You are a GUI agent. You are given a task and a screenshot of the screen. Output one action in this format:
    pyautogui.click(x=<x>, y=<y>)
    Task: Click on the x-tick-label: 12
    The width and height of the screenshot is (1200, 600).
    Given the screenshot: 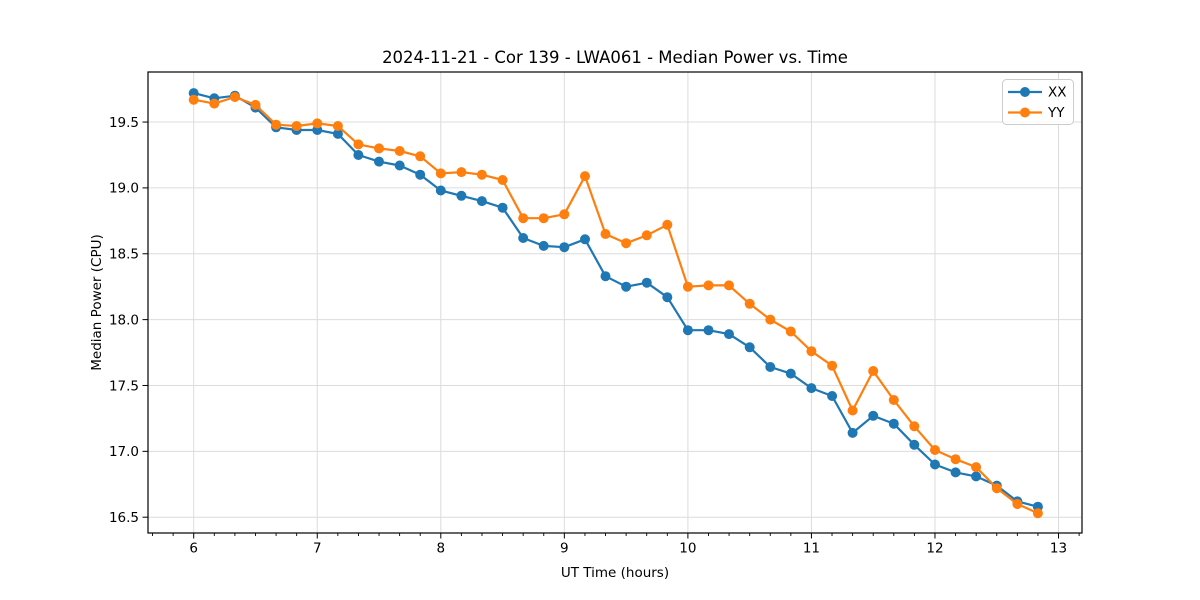 What is the action you would take?
    pyautogui.click(x=934, y=549)
    